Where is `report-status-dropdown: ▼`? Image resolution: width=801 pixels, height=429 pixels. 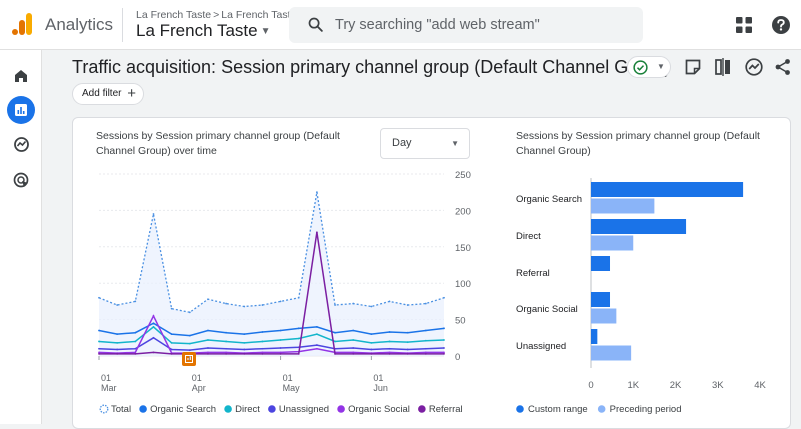 report-status-dropdown: ▼ is located at coordinates (649, 67).